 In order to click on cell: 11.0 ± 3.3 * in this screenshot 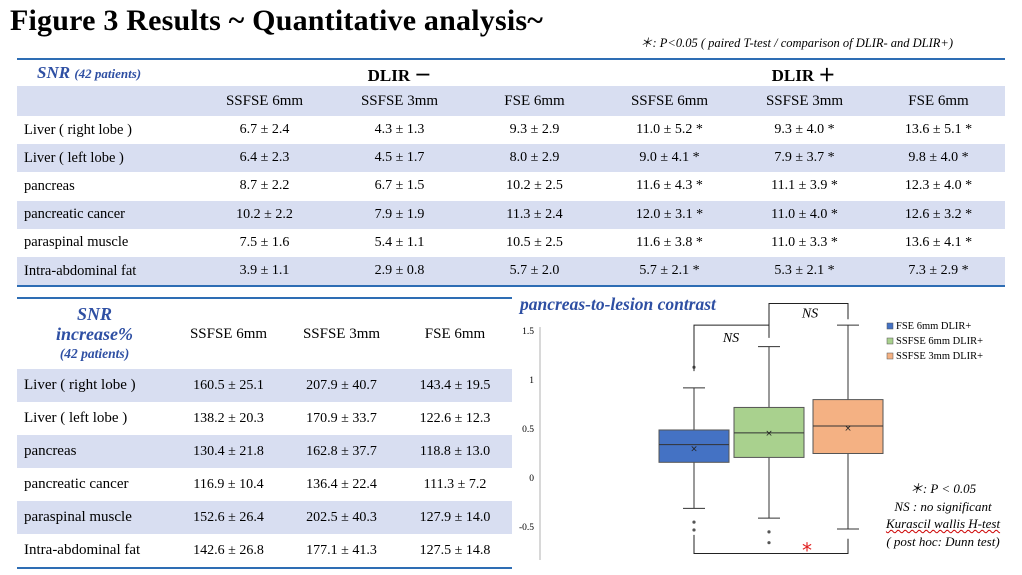, I will do `click(804, 242)`.